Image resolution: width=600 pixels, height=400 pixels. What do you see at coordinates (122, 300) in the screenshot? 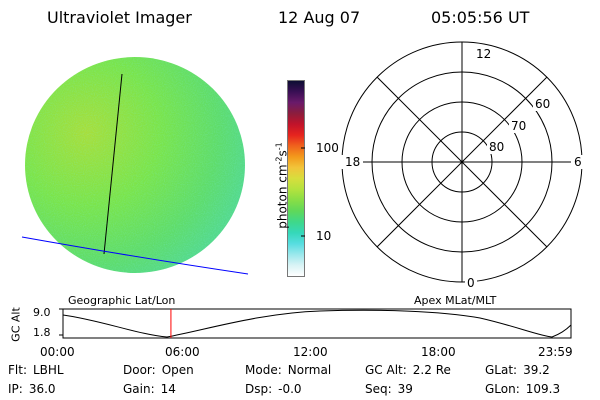
I see `geographic-title: Geographic Lat/Lon` at bounding box center [122, 300].